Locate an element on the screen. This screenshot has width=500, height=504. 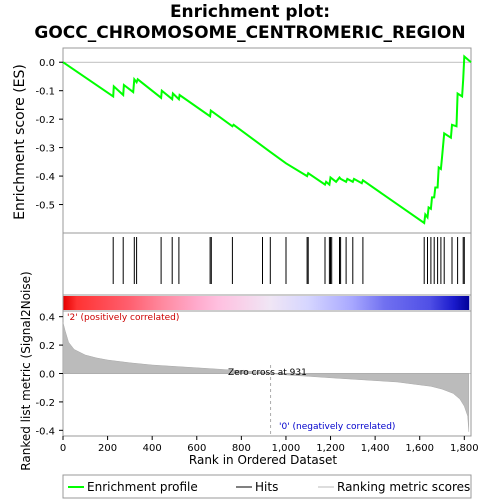
es-tick-label: -0.3 is located at coordinates (45, 149).